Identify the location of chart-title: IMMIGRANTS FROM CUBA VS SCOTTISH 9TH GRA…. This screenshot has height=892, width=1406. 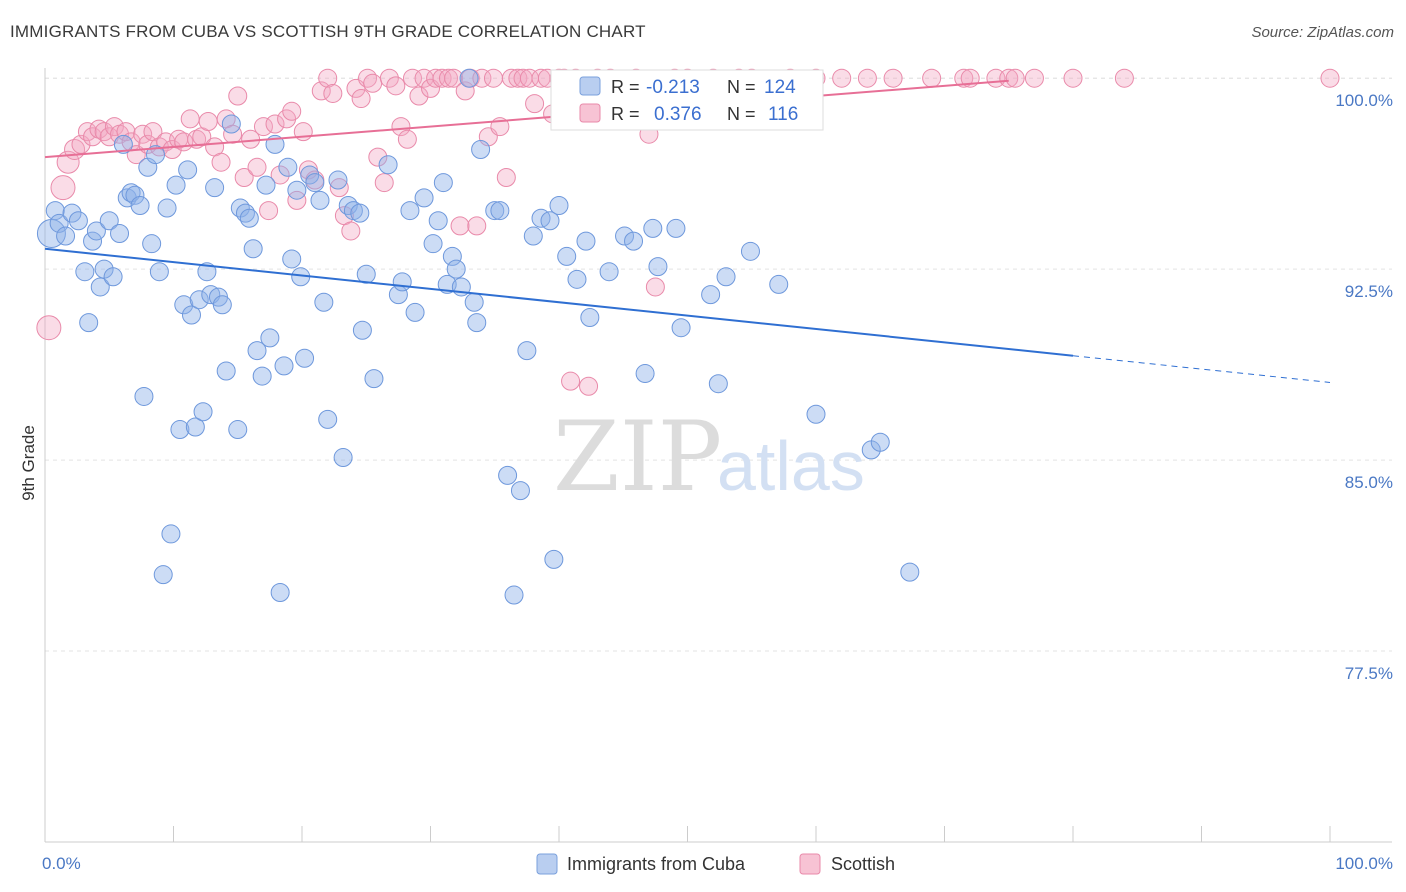
(328, 31).